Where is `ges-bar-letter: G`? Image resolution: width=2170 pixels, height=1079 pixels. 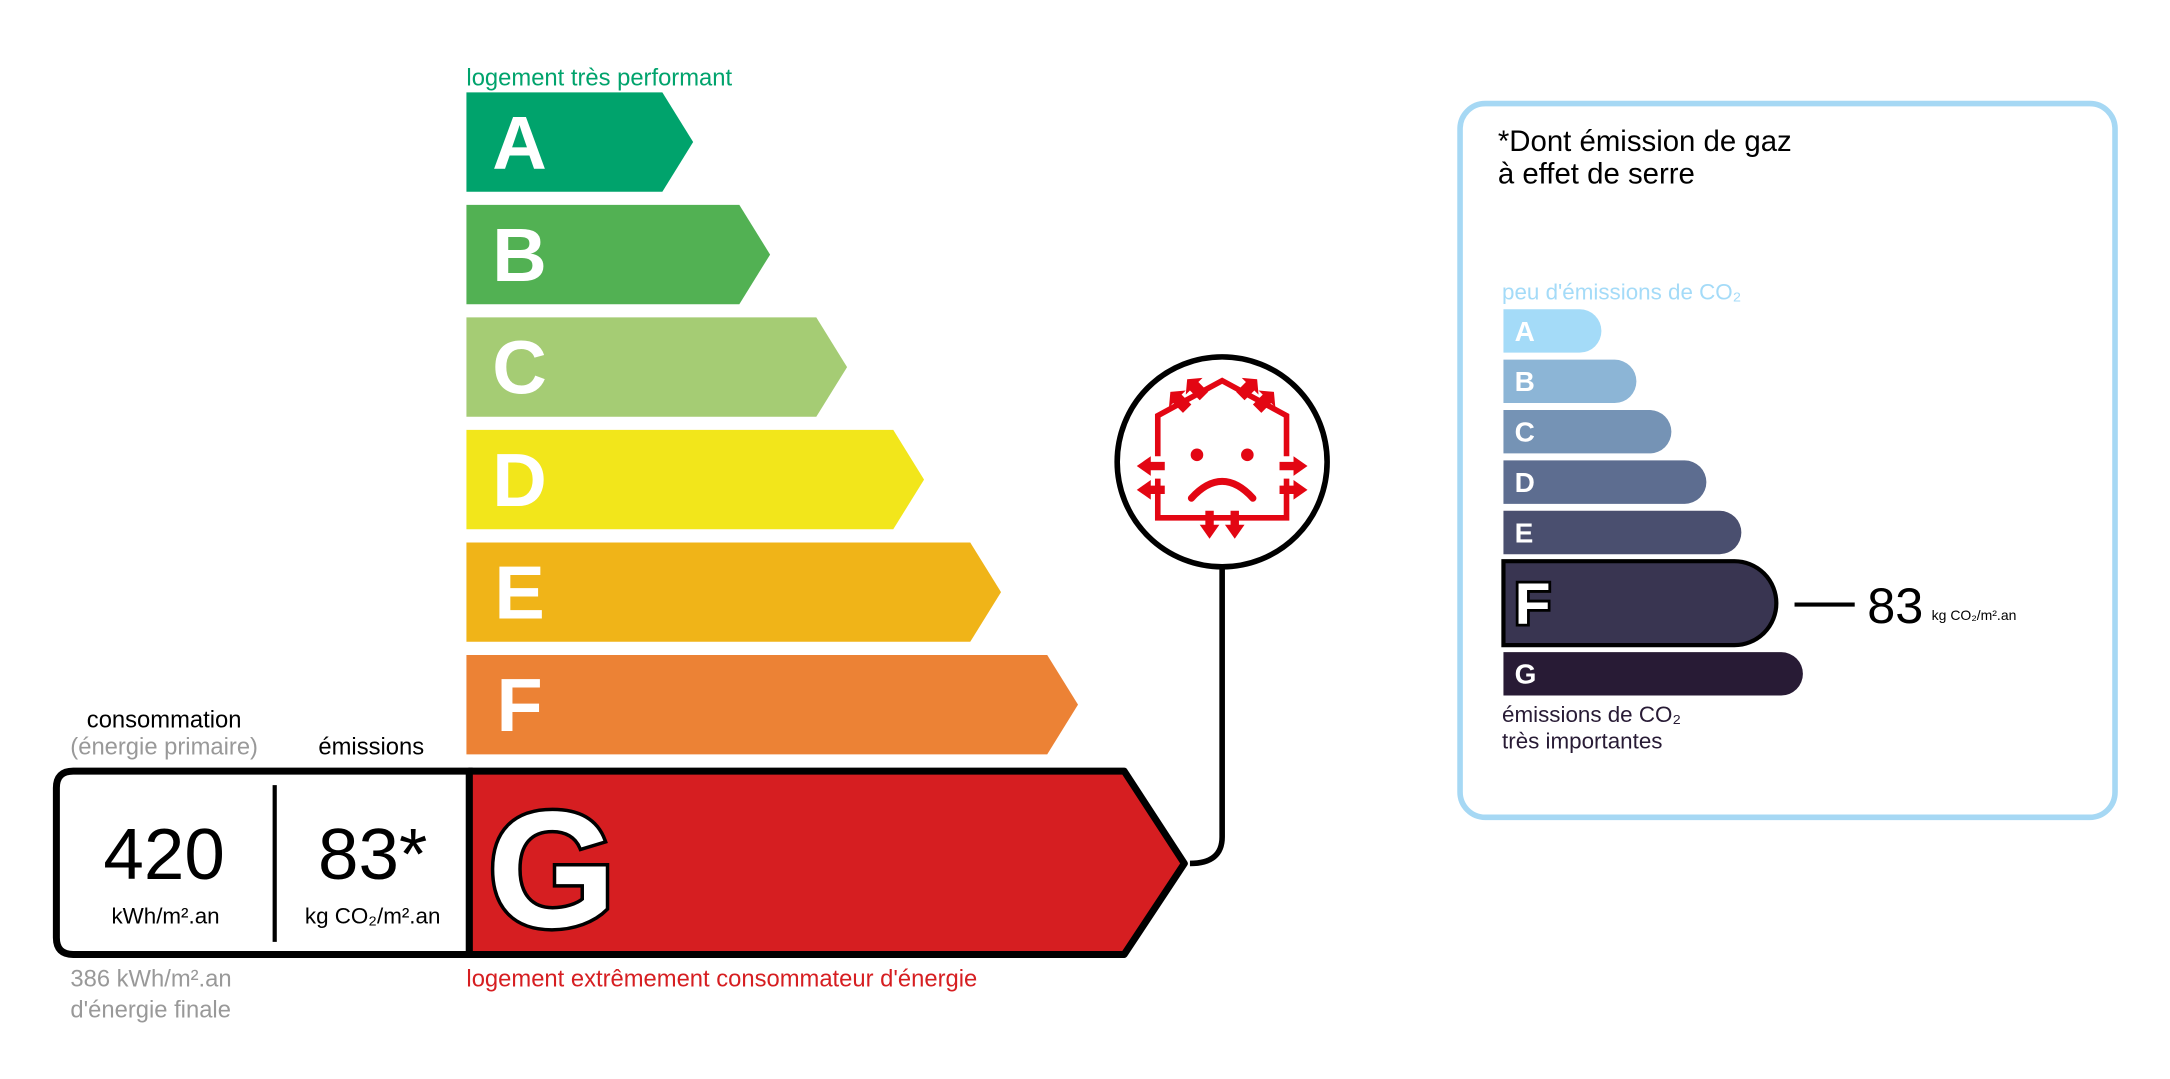
ges-bar-letter: G is located at coordinates (1526, 674).